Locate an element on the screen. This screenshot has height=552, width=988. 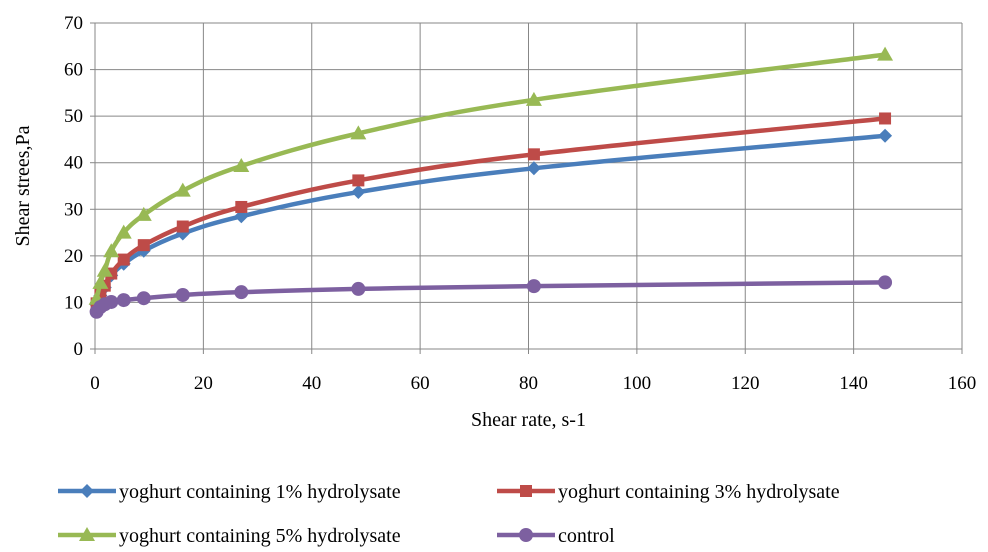
x-tick-label: 80 is located at coordinates (528, 383).